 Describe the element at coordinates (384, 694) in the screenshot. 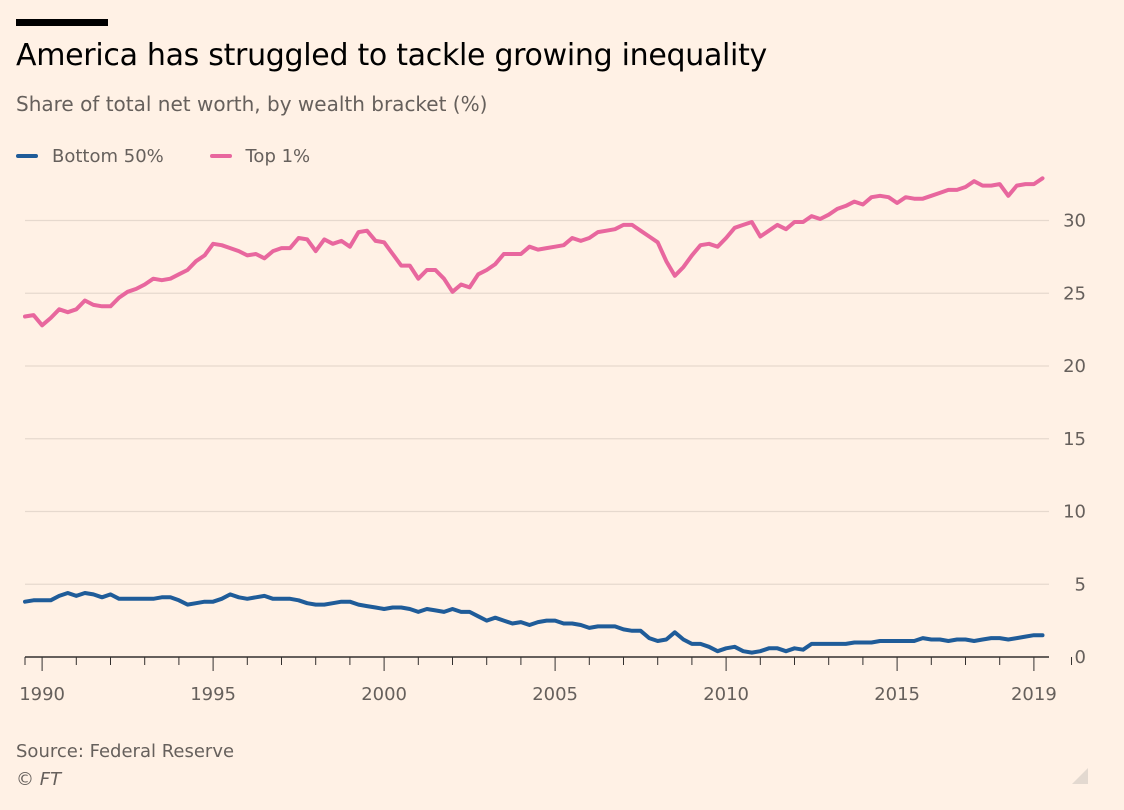

I see `x-tick-label-2000: 2000` at that location.